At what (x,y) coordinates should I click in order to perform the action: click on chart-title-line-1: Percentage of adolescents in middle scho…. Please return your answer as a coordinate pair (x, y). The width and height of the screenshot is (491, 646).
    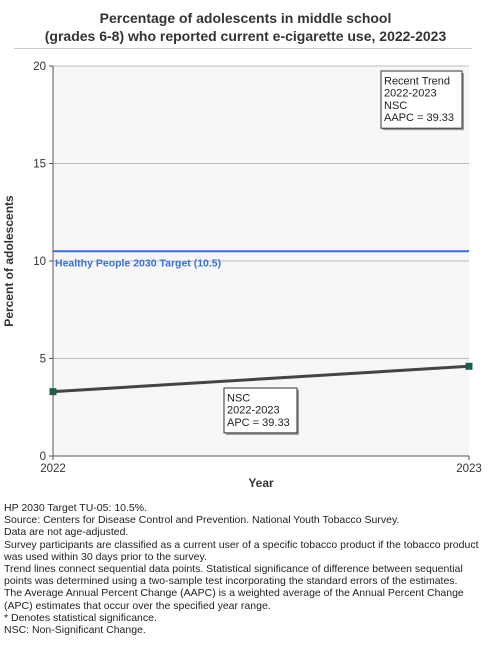
    Looking at the image, I should click on (245, 18).